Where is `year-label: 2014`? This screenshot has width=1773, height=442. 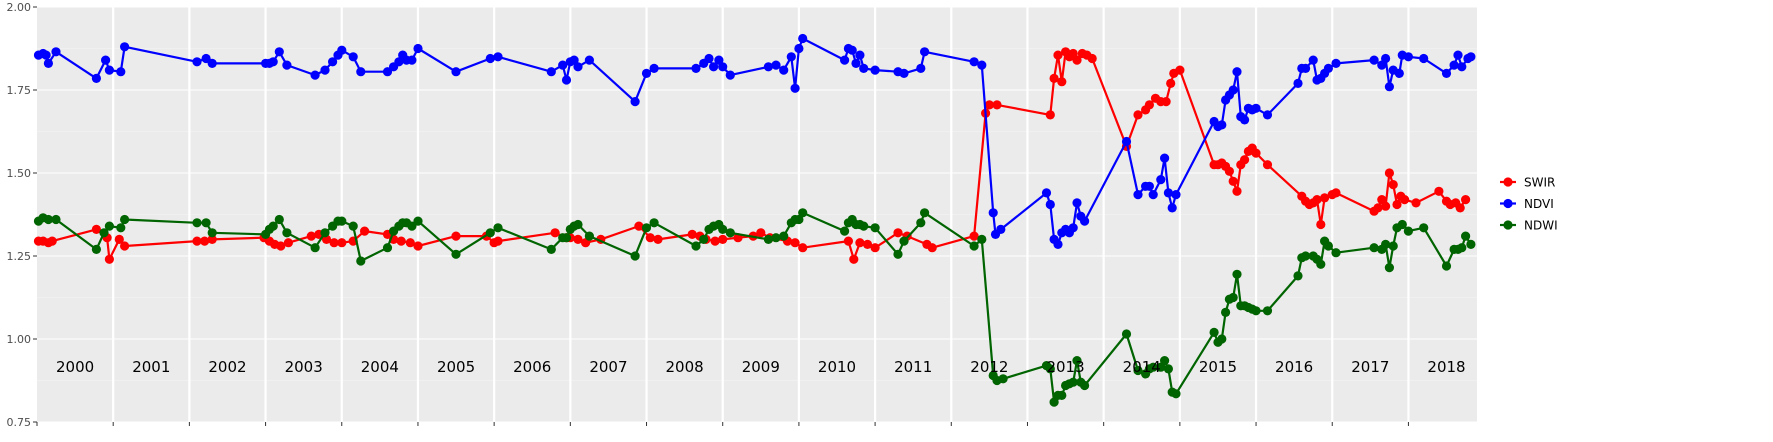
year-label: 2014 is located at coordinates (1142, 367).